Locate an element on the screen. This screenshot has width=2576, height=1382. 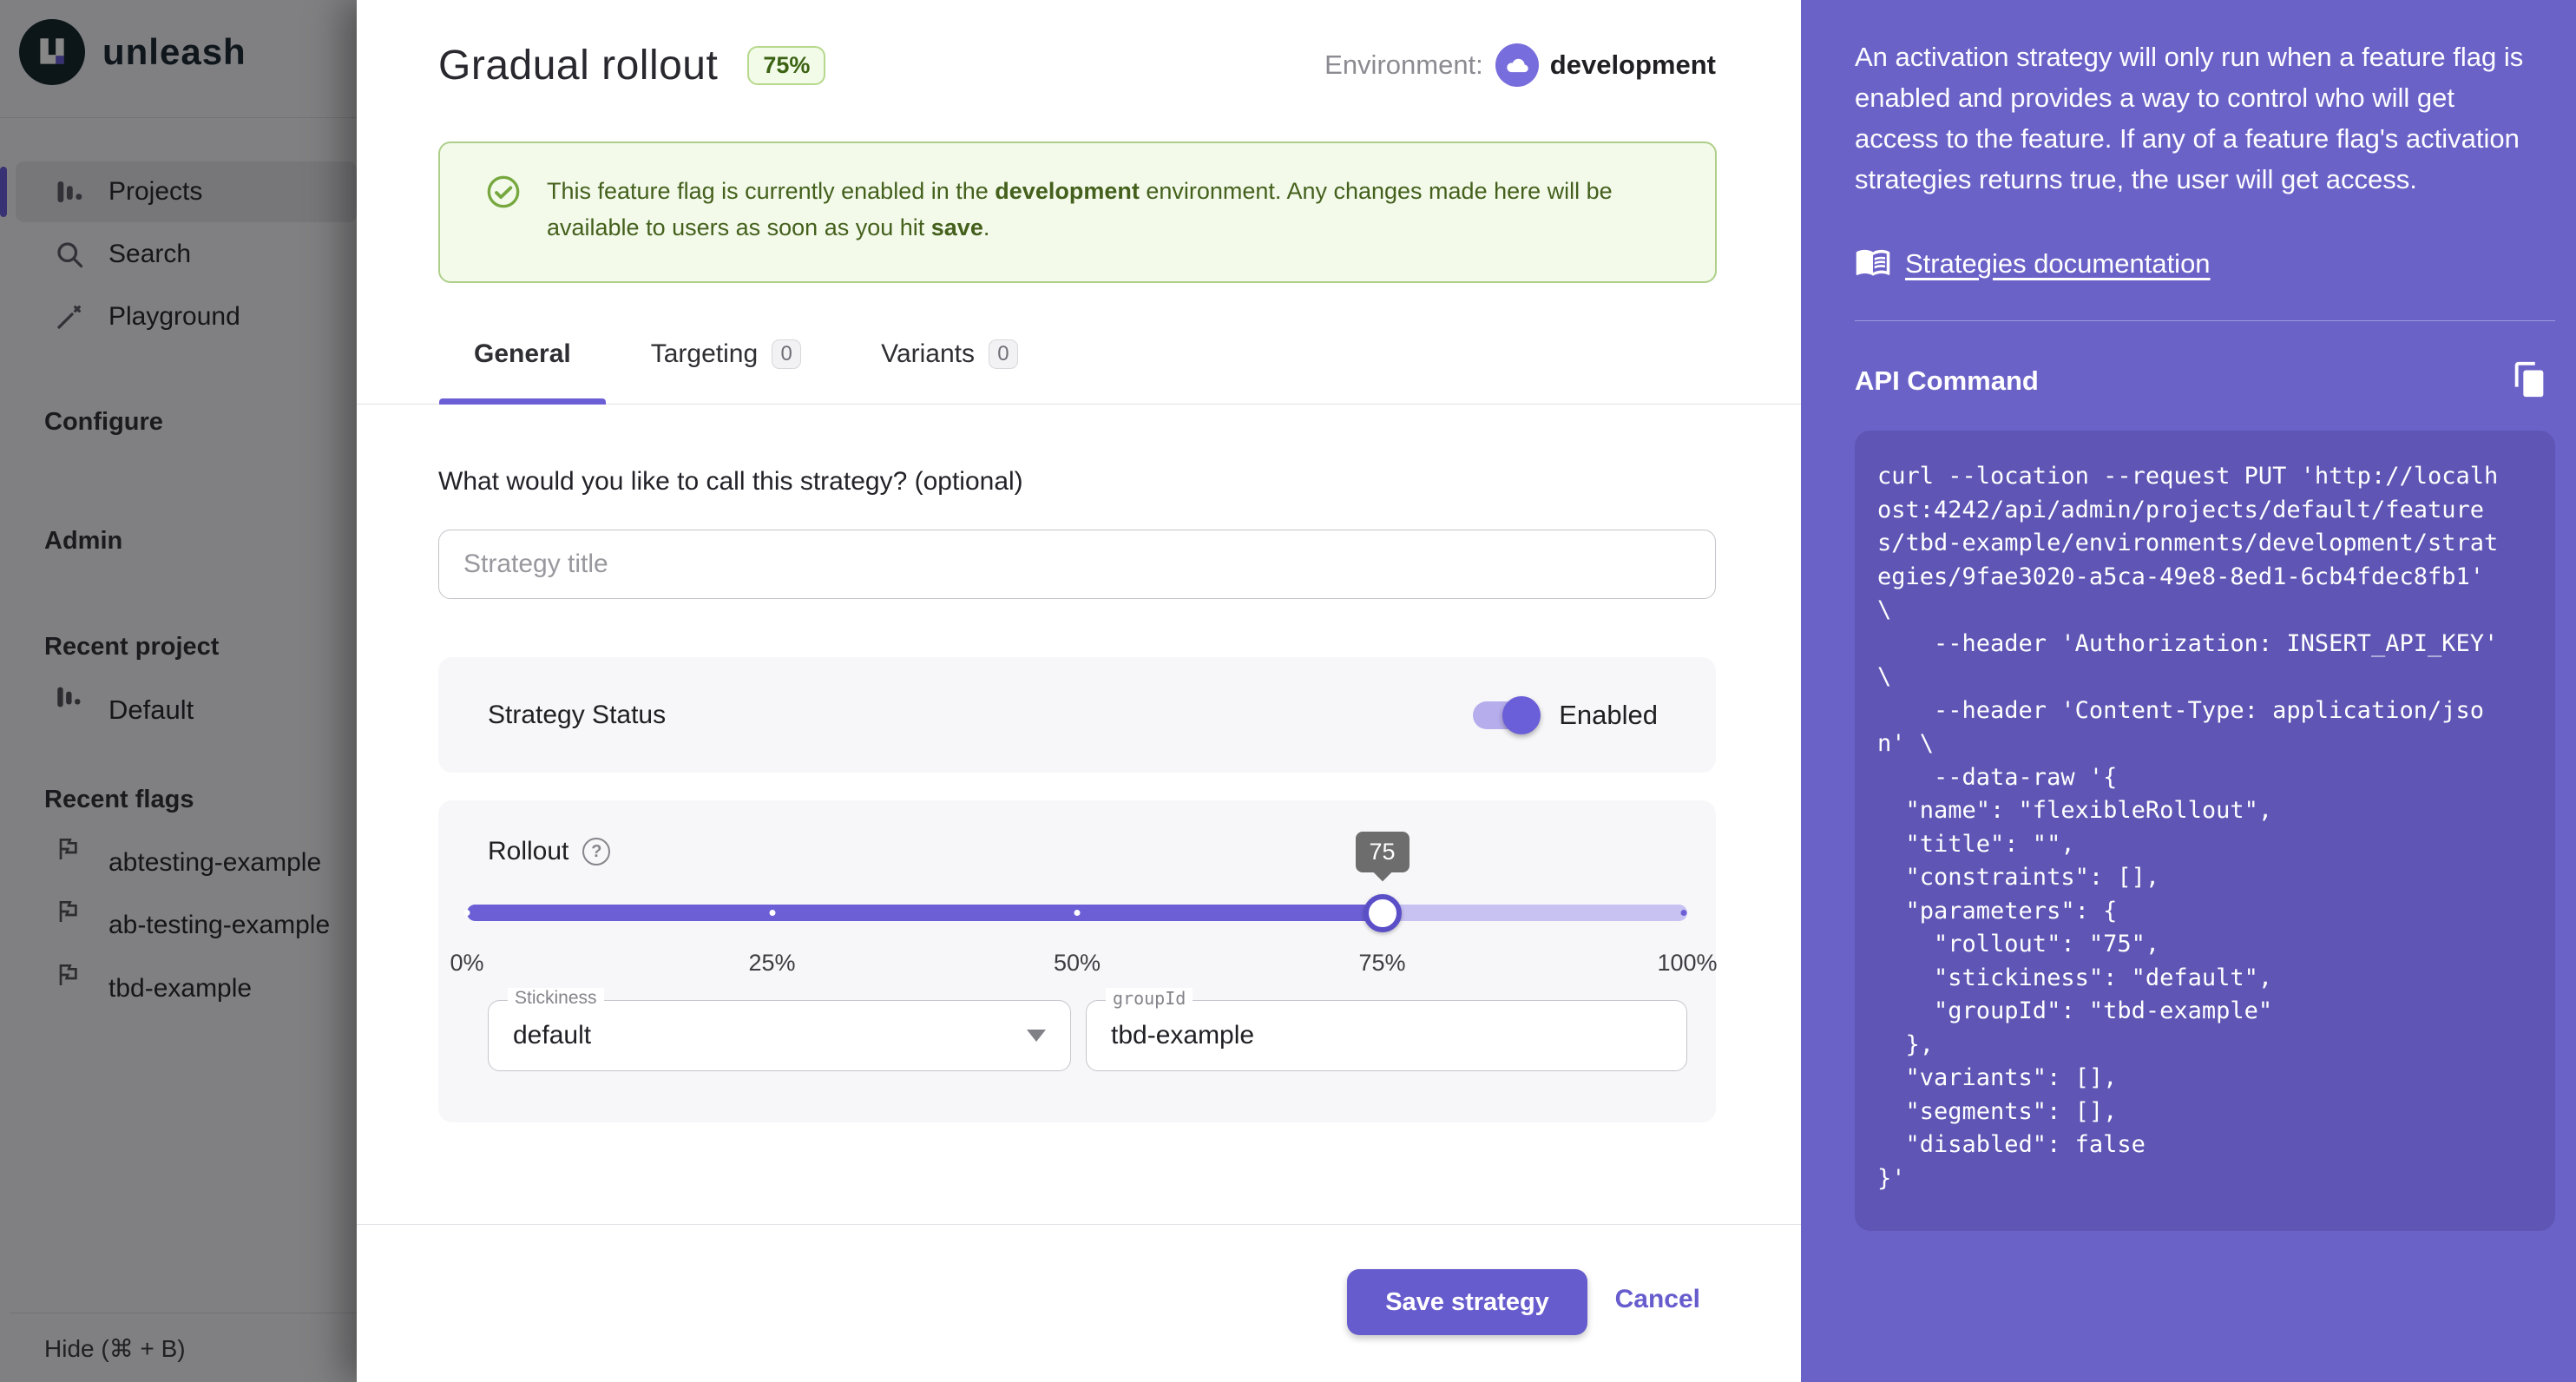
unleash-logo: unleash is located at coordinates (132, 52).